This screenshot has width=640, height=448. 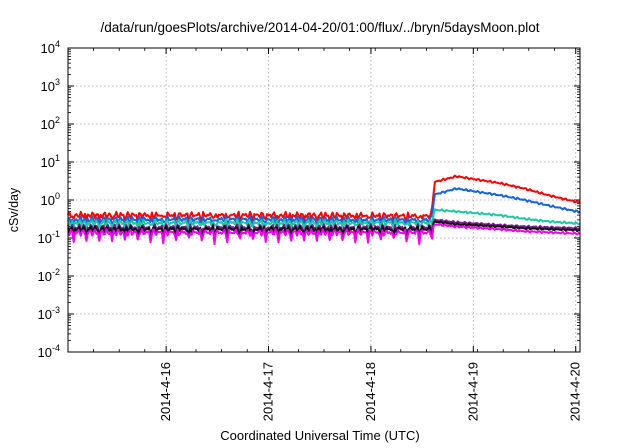 I want to click on y-tick-label: 10⁴, so click(x=50, y=47).